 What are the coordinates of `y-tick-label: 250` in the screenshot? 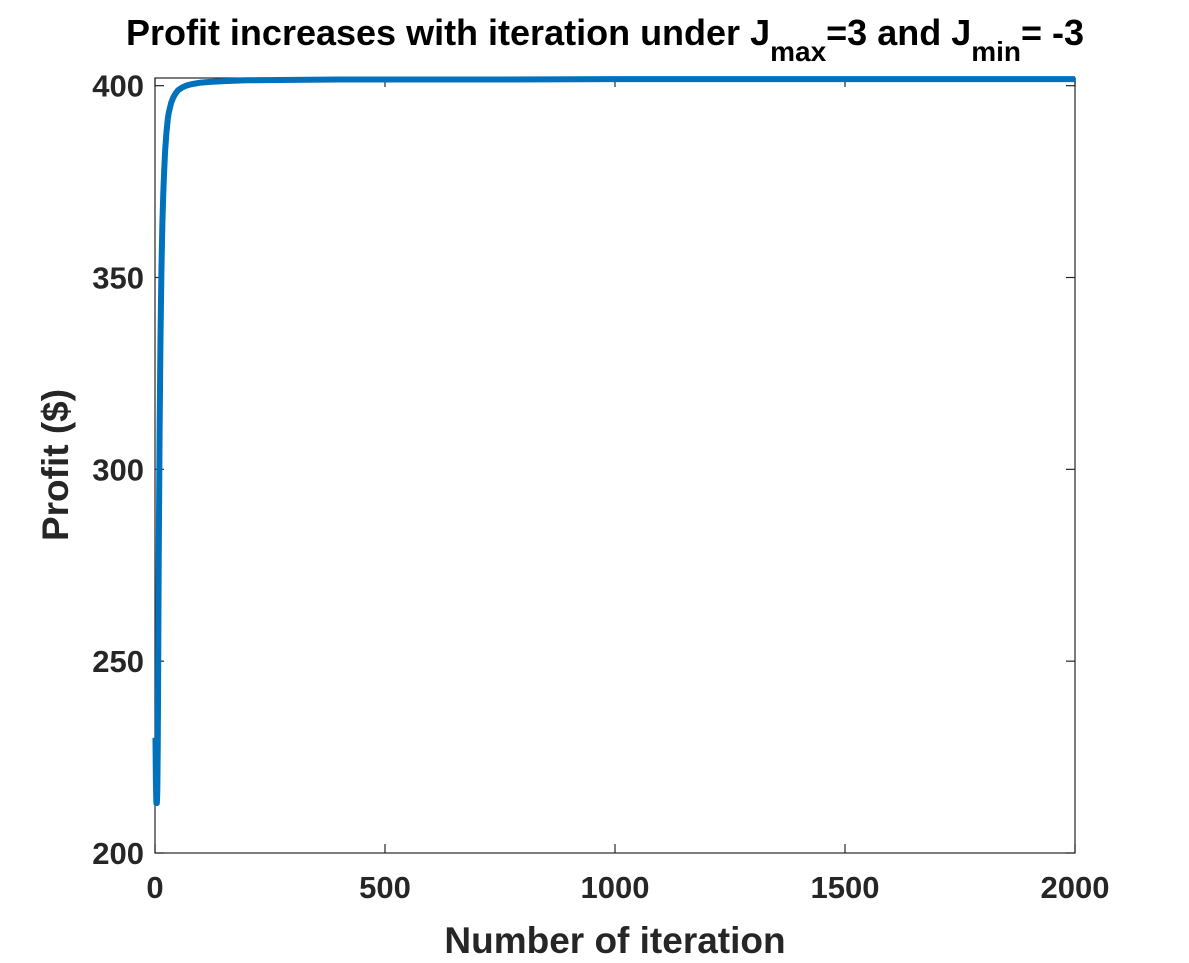 It's located at (118, 661).